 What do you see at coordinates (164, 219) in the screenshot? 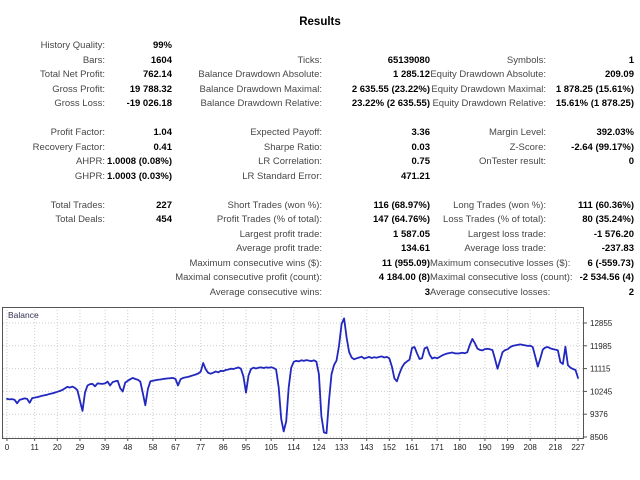
I see `stat-value: 454` at bounding box center [164, 219].